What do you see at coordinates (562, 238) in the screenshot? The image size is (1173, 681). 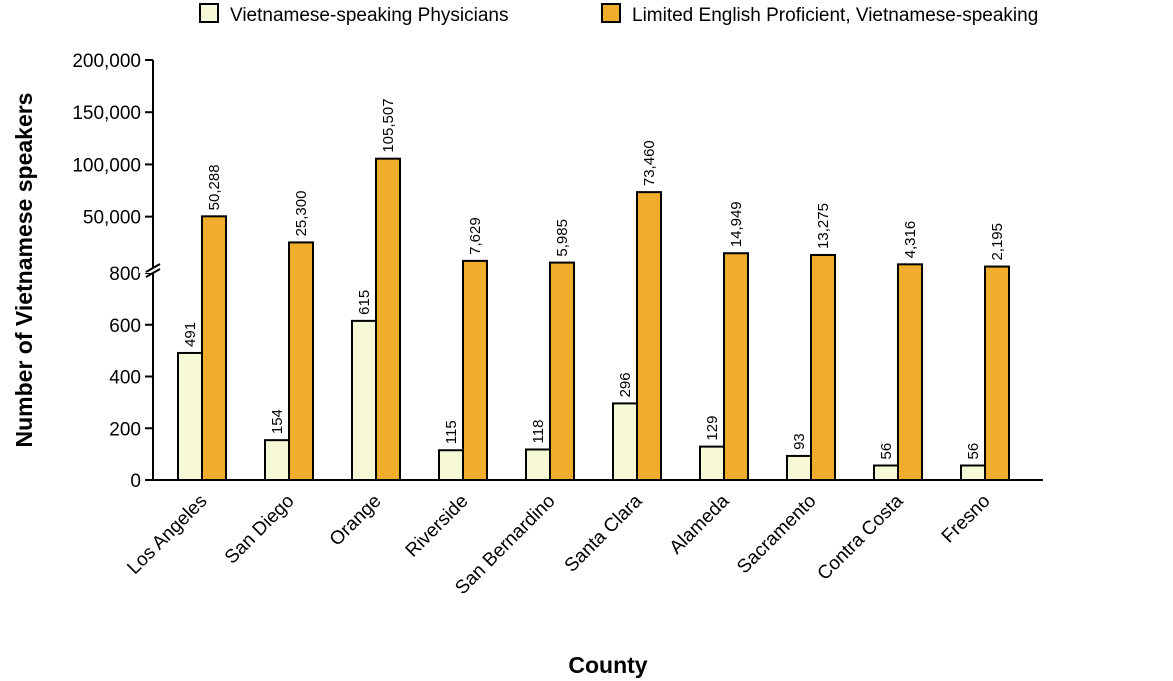 I see `data-label-lep: 5,985` at bounding box center [562, 238].